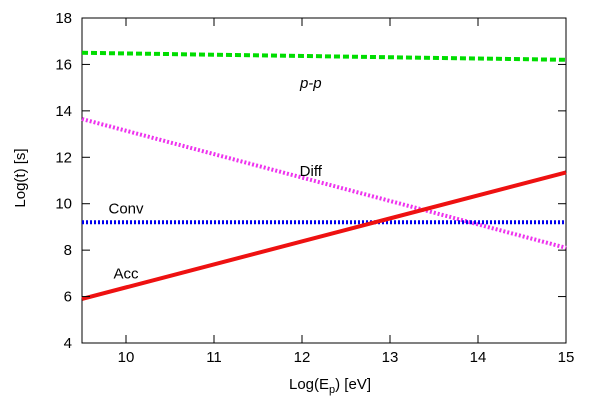 This screenshot has width=592, height=415. Describe the element at coordinates (63, 111) in the screenshot. I see `y-tick-label: 14` at that location.